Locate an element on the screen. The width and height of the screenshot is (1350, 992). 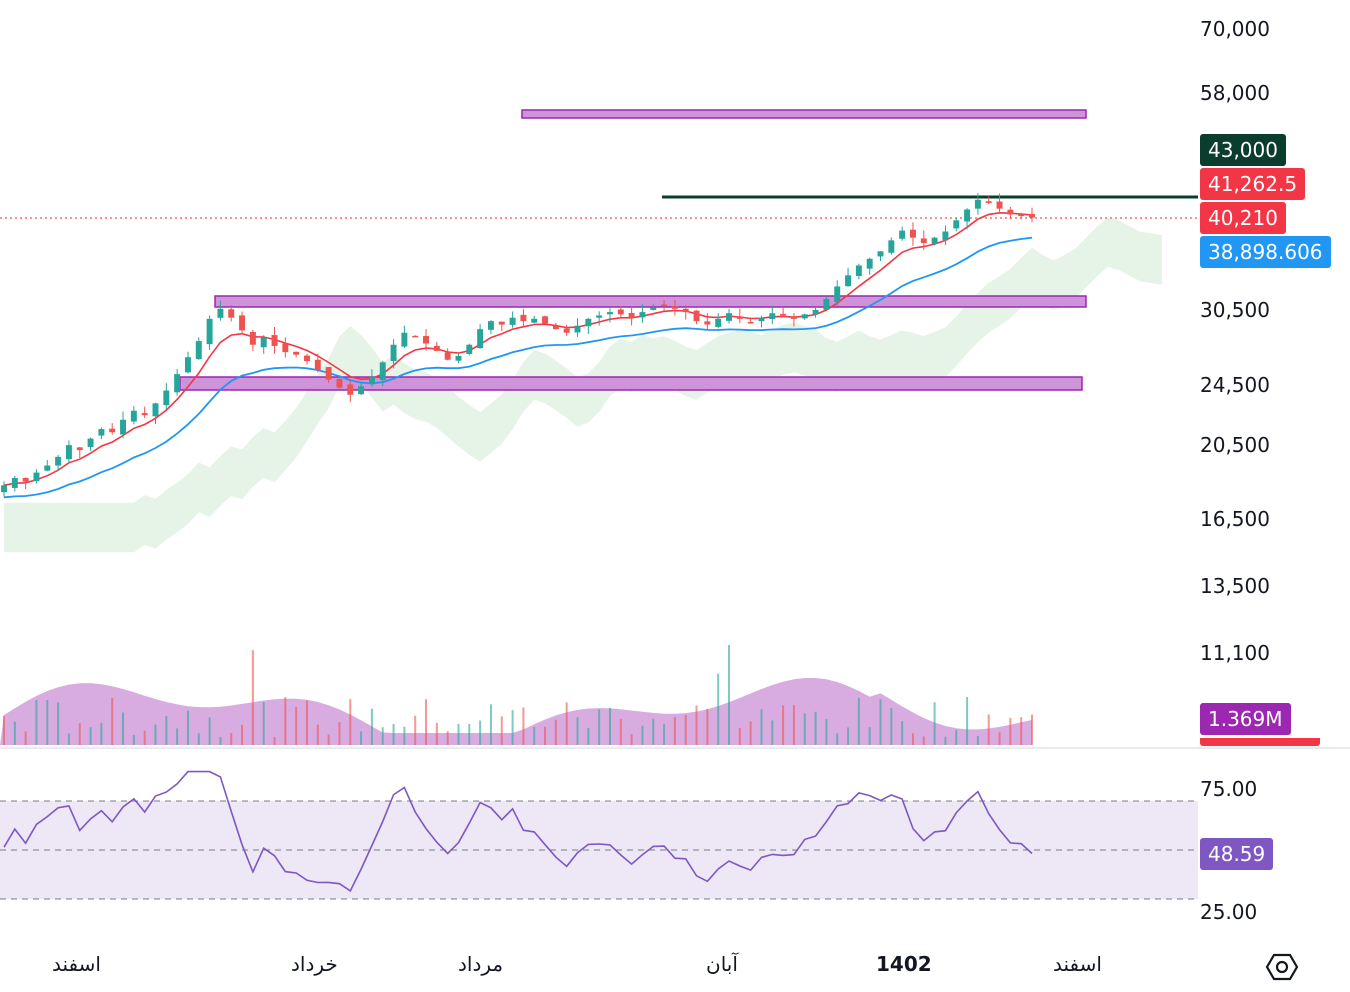
price-tick-label: 13,500 is located at coordinates (1235, 586).